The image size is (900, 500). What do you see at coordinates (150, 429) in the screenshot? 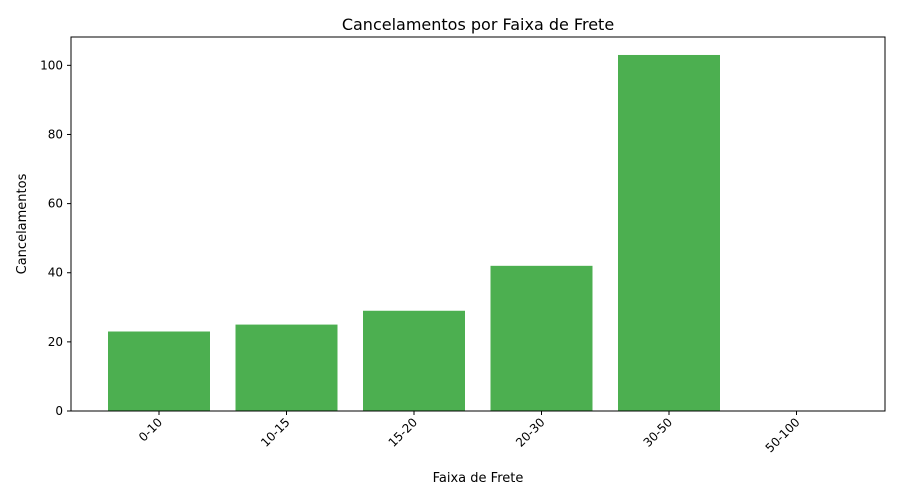
I see `x-tick-label: 0-10` at bounding box center [150, 429].